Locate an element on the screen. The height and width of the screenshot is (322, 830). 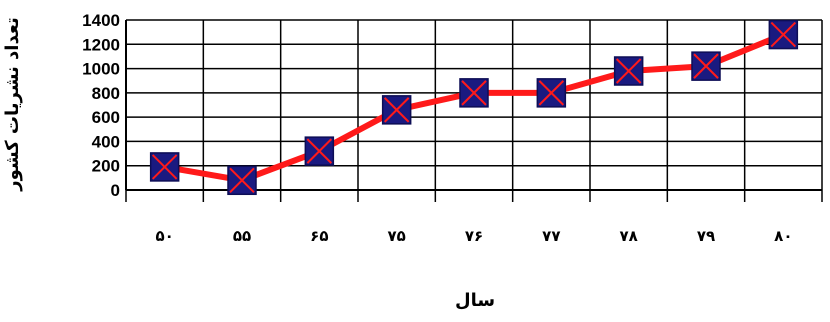
x-tick-label: ۷۶ is located at coordinates (474, 236).